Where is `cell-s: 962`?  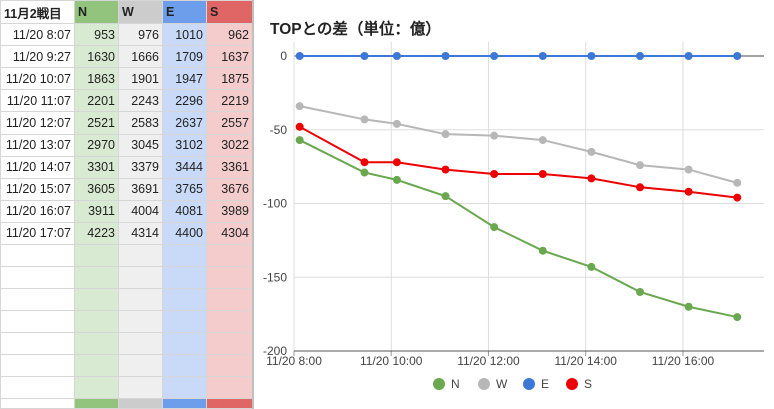 cell-s: 962 is located at coordinates (229, 35).